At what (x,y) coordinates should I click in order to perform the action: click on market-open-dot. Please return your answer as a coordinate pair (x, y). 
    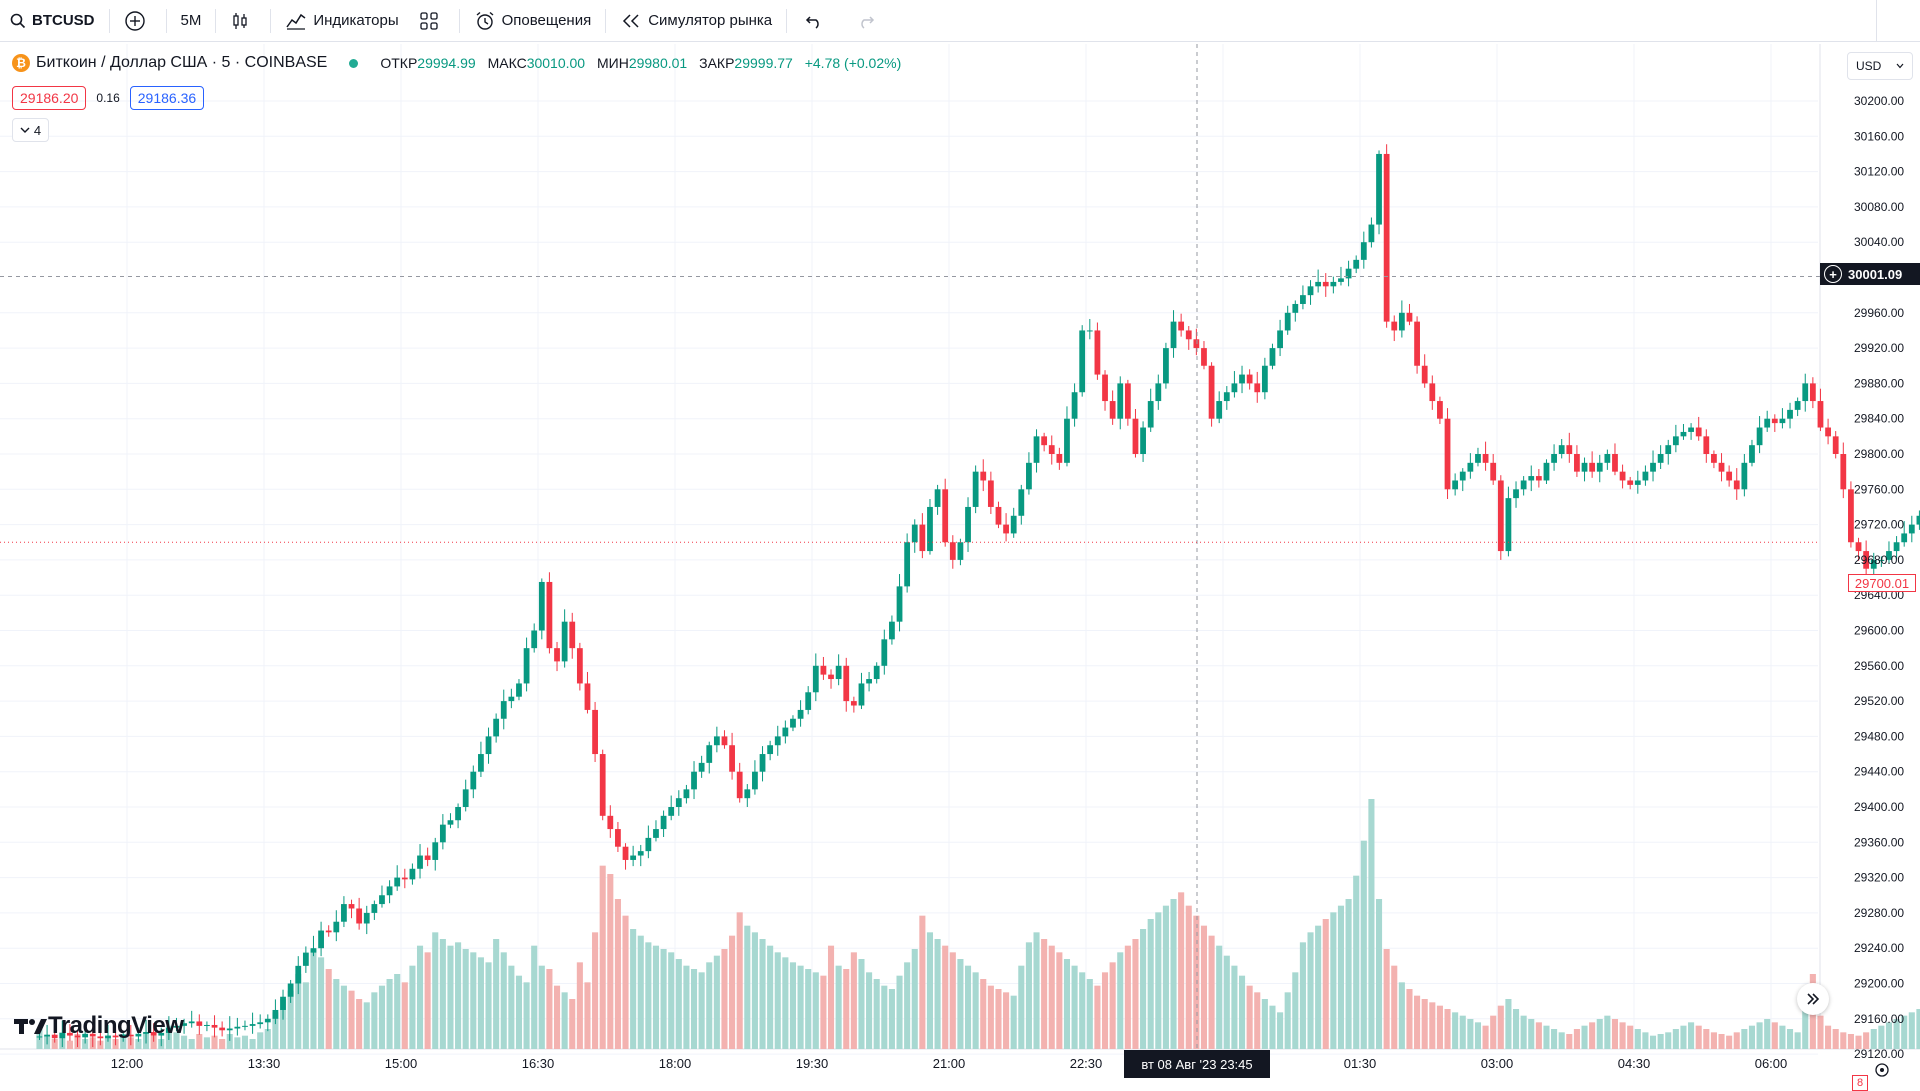
    Looking at the image, I should click on (354, 63).